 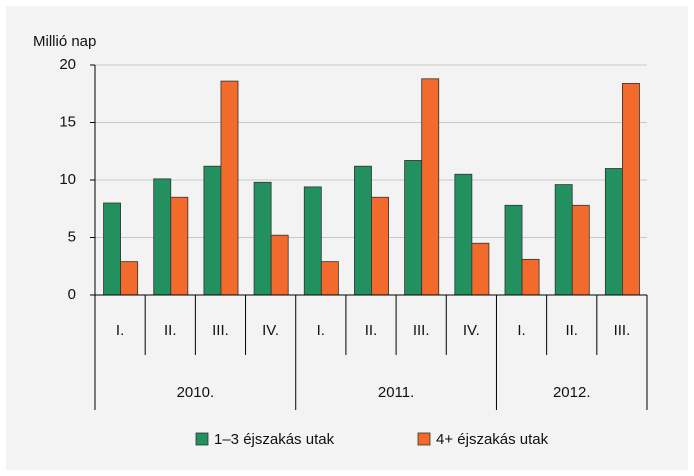 I want to click on y-tick-label: 20, so click(x=67, y=64).